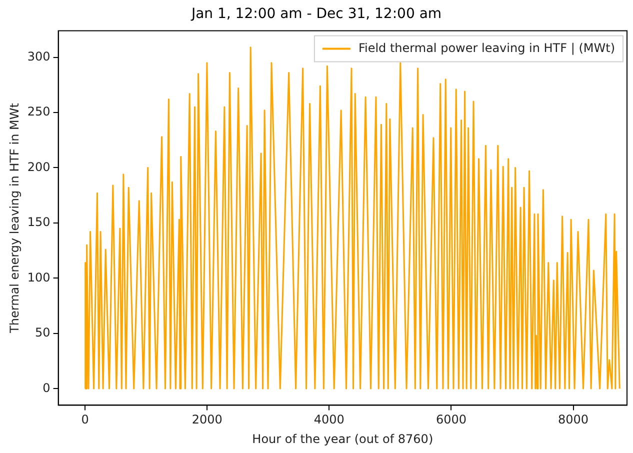  Describe the element at coordinates (316, 14) in the screenshot. I see `chart-title: Jan 1, 12:00 am - Dec 31, 12:00 am` at that location.